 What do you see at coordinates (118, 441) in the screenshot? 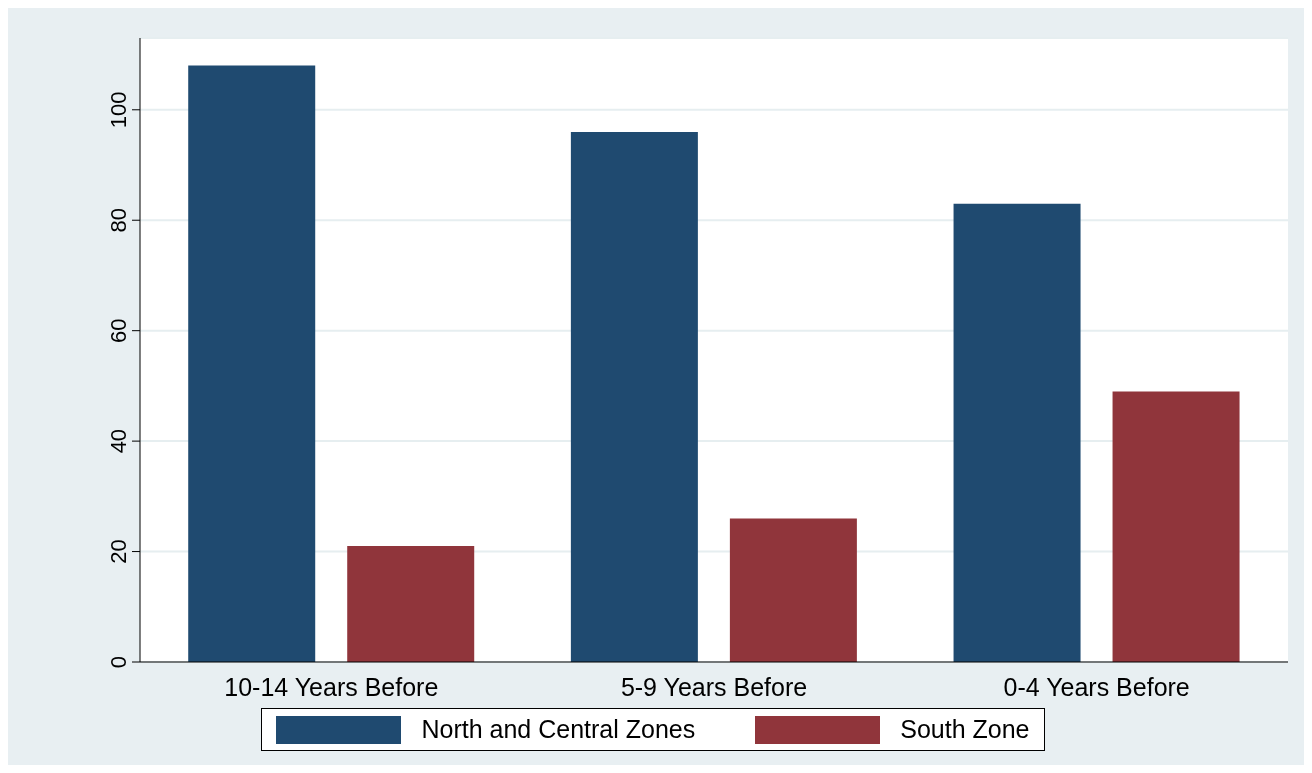
I see `y-tick-label: 40` at bounding box center [118, 441].